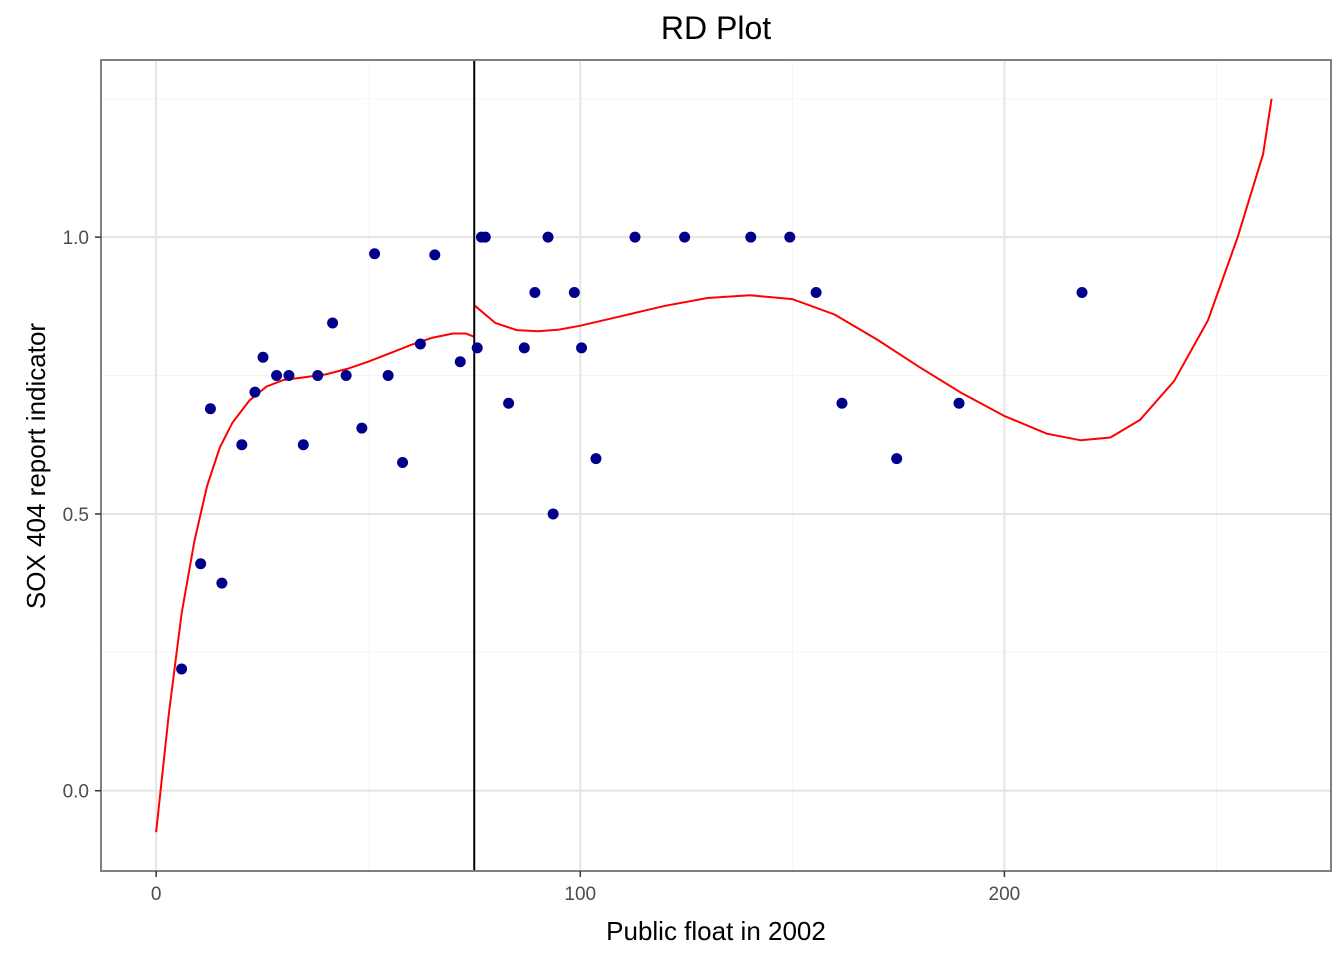  Describe the element at coordinates (1005, 894) in the screenshot. I see `x-tick-label: 200` at that location.